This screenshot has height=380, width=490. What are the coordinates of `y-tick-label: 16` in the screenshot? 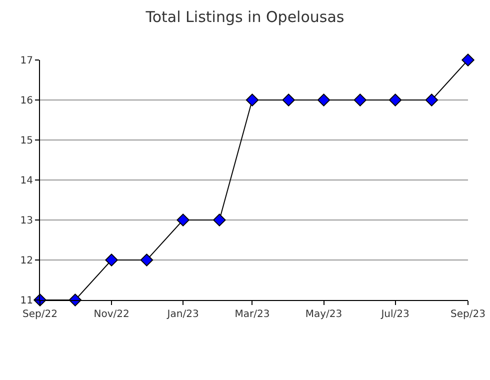 It's located at (26, 101).